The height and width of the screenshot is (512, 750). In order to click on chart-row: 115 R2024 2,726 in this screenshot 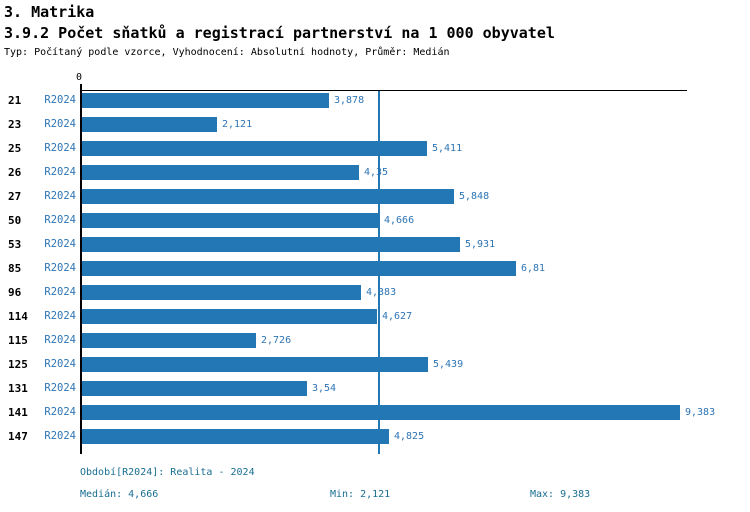, I will do `click(375, 340)`.